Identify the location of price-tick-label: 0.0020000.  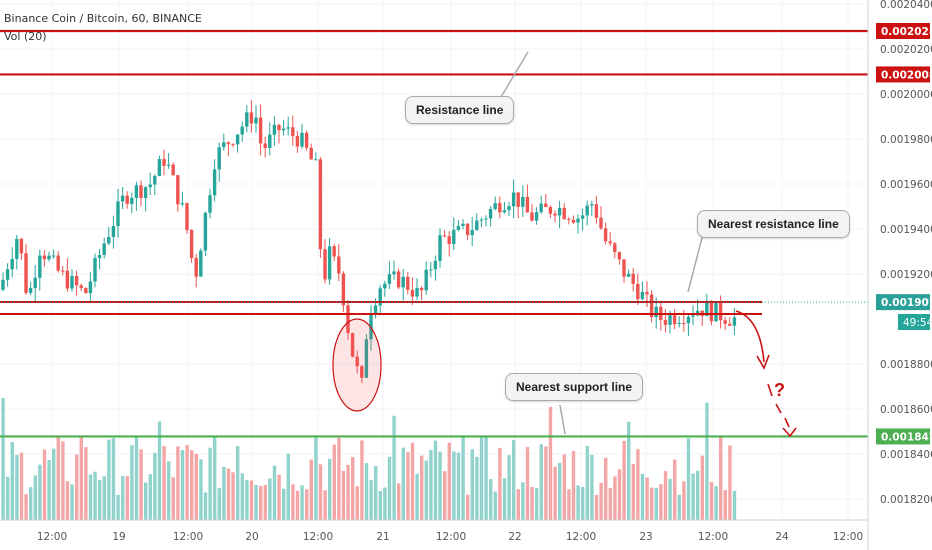
(906, 95).